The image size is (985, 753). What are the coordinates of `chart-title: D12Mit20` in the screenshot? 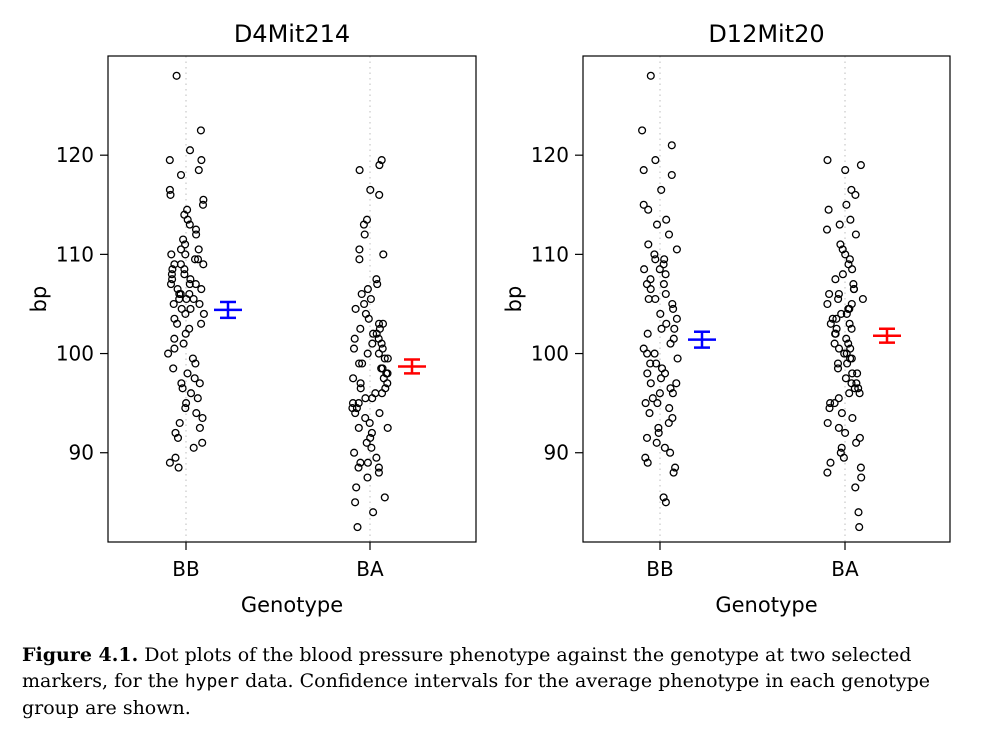 It's located at (766, 34).